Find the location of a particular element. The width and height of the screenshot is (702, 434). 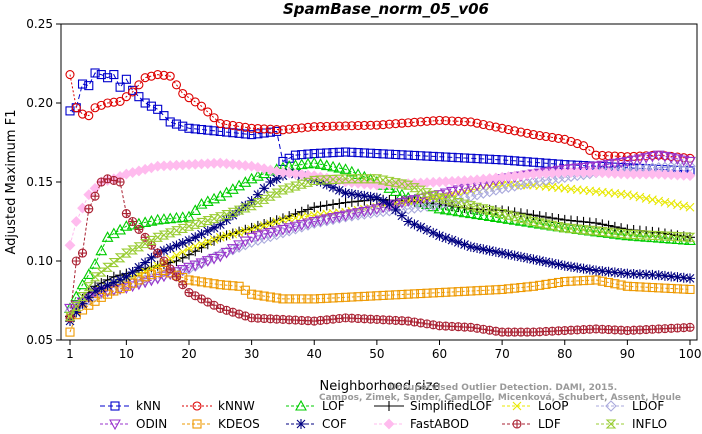

legend-label-odin: ODIN is located at coordinates (151, 424).